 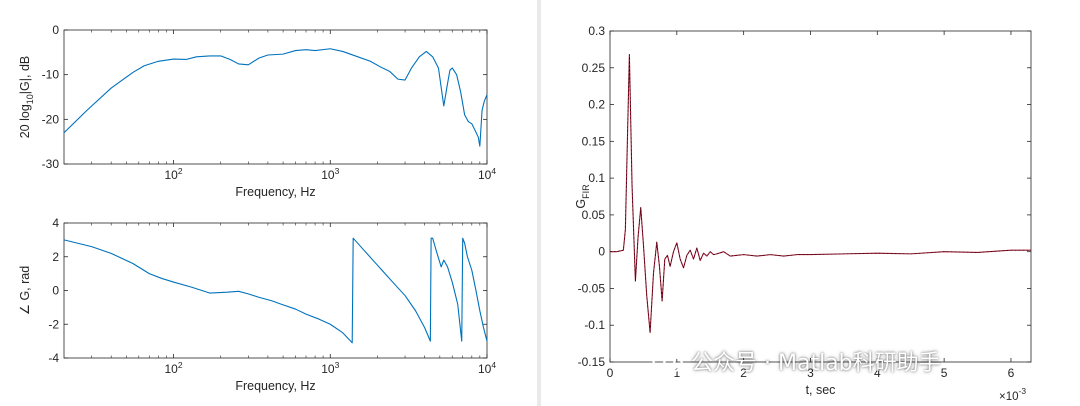 What do you see at coordinates (51, 164) in the screenshot?
I see `y-tick-label: -30` at bounding box center [51, 164].